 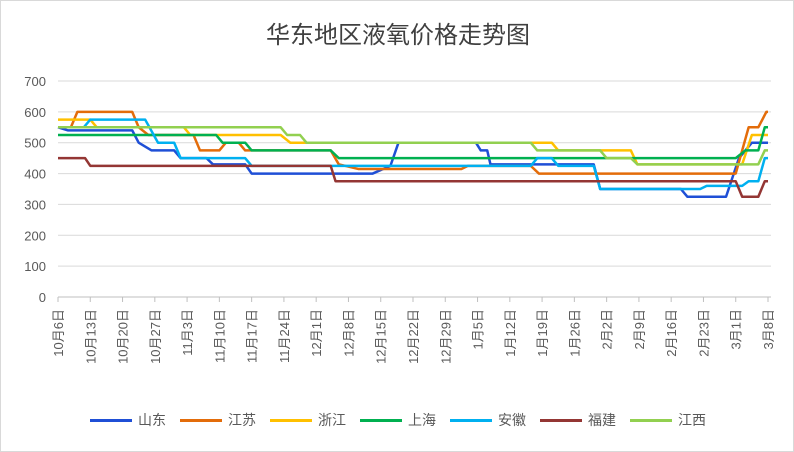 I want to click on legend-item: 浙江, so click(x=308, y=420).